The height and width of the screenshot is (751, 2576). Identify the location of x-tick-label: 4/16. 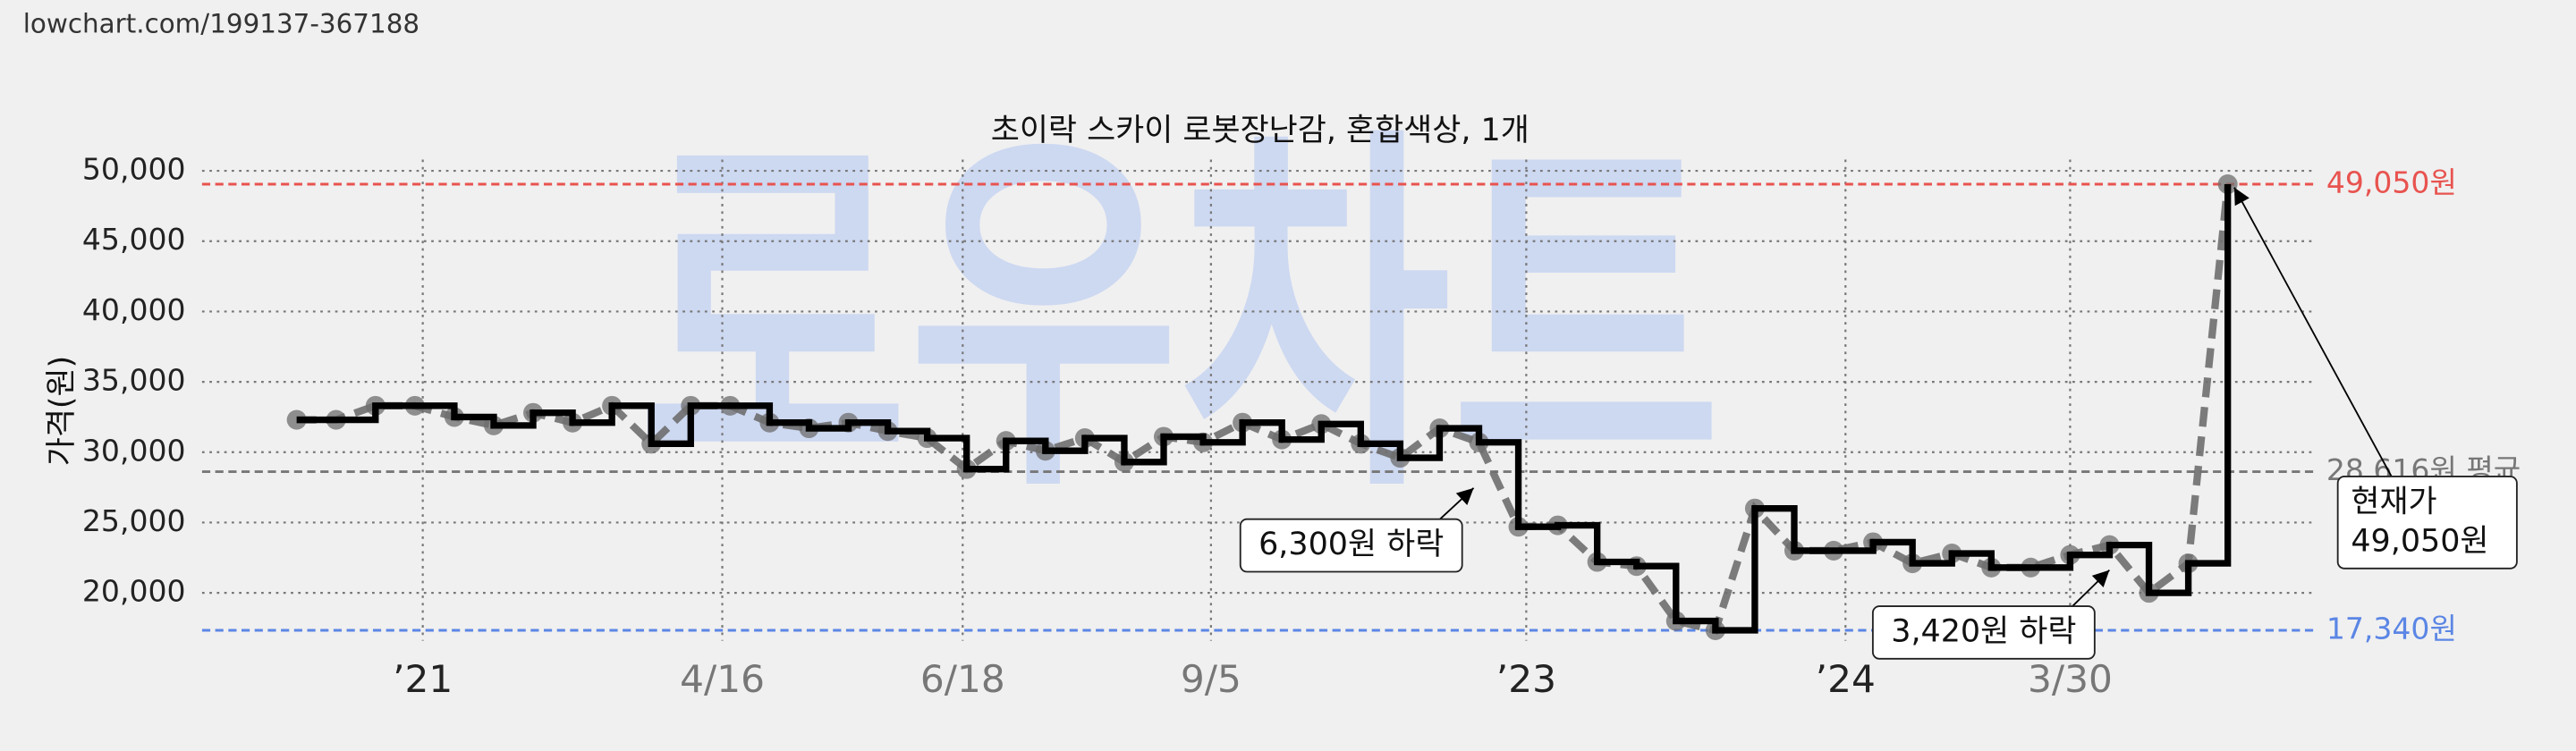
(722, 679).